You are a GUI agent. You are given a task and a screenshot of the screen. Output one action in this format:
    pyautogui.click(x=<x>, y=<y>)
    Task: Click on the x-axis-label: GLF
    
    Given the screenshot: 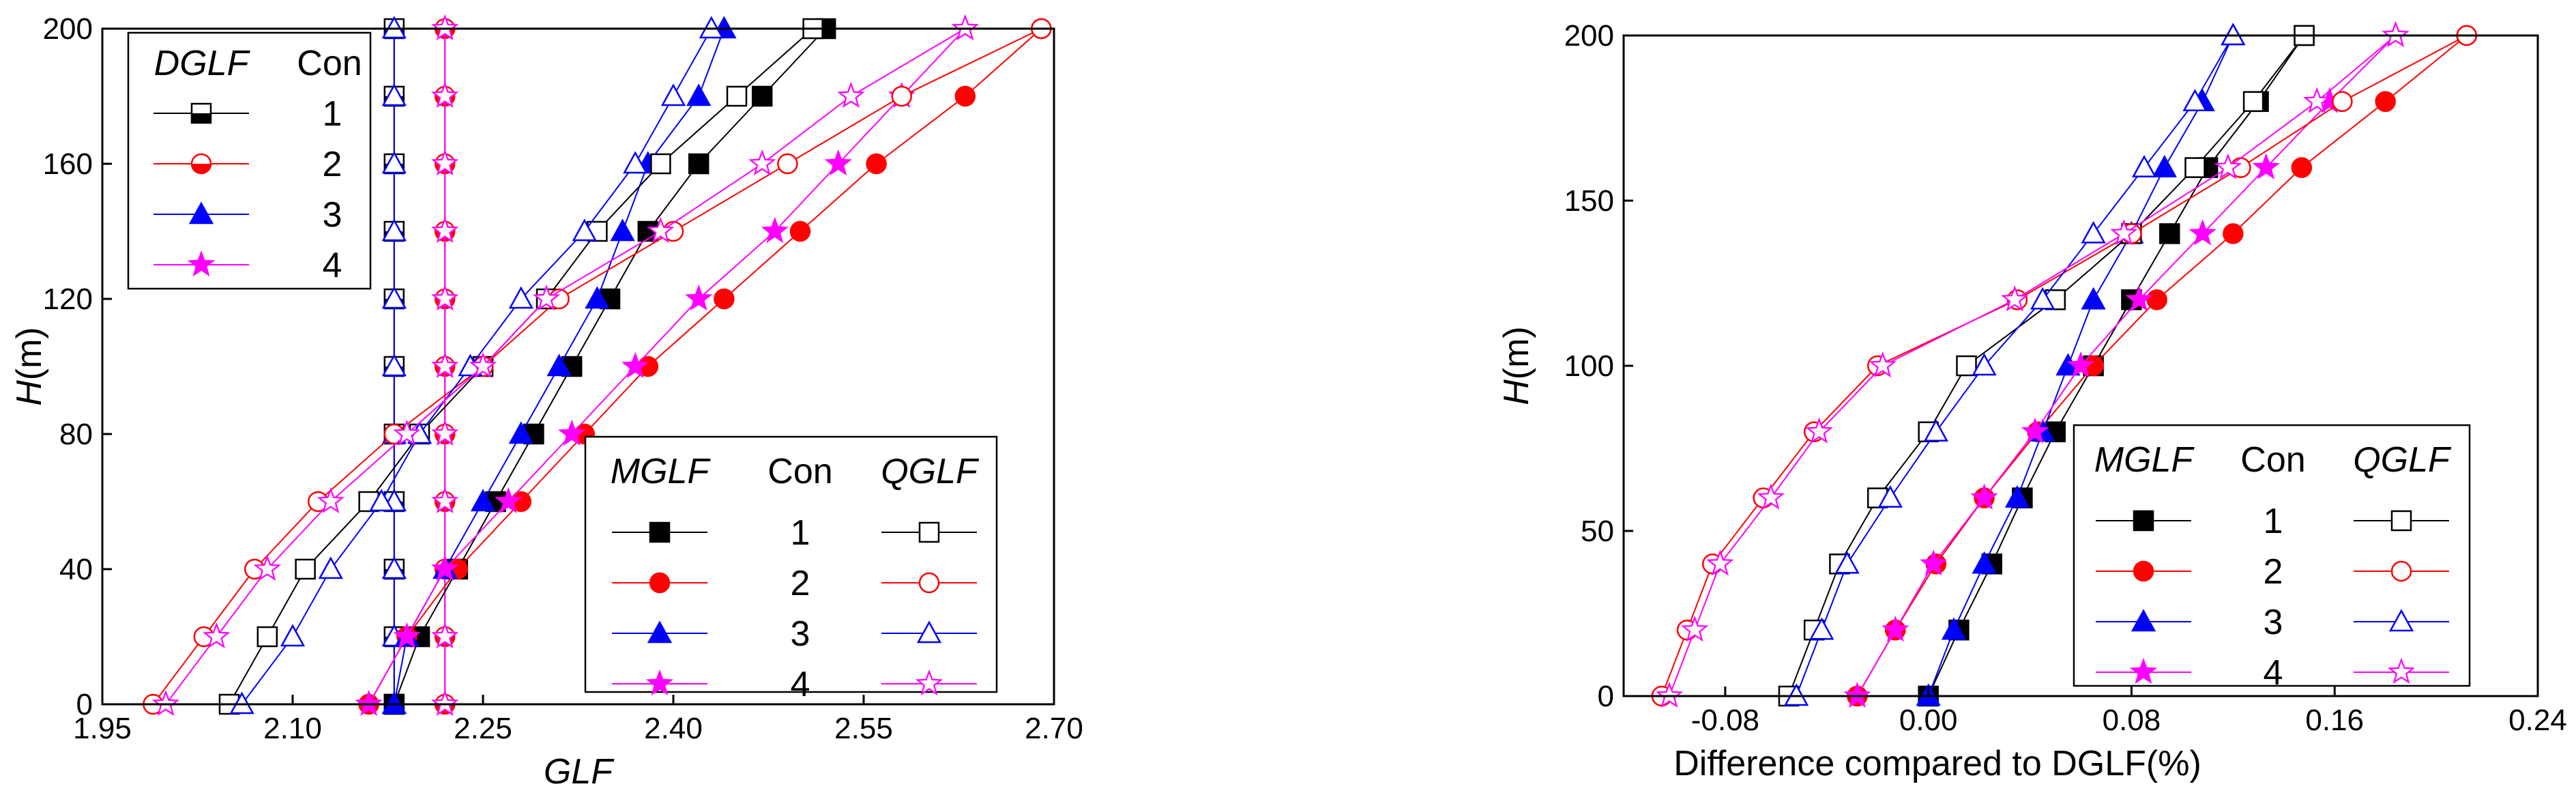 What is the action you would take?
    pyautogui.click(x=579, y=772)
    